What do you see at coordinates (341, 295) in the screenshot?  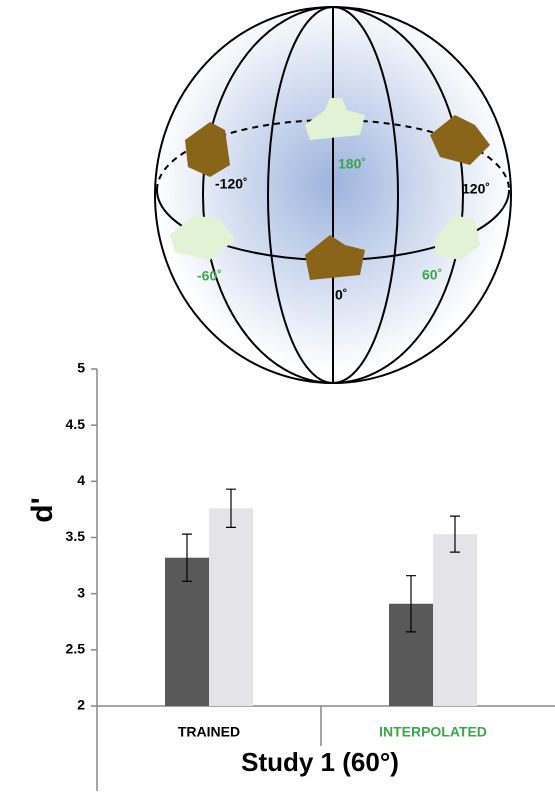 I see `angle-label: 0˚` at bounding box center [341, 295].